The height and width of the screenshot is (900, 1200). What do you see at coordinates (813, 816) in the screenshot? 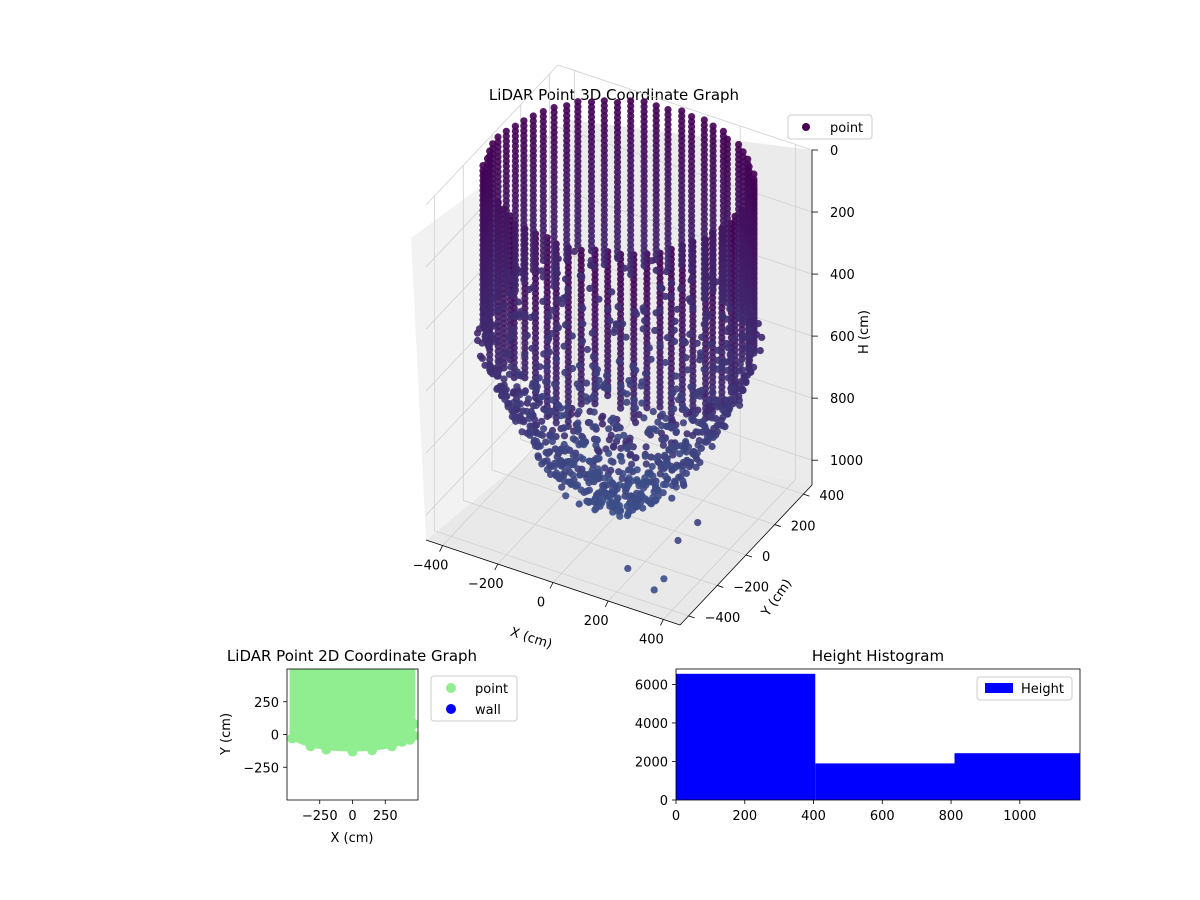
I see `histogram-x-tick-label: 400` at bounding box center [813, 816].